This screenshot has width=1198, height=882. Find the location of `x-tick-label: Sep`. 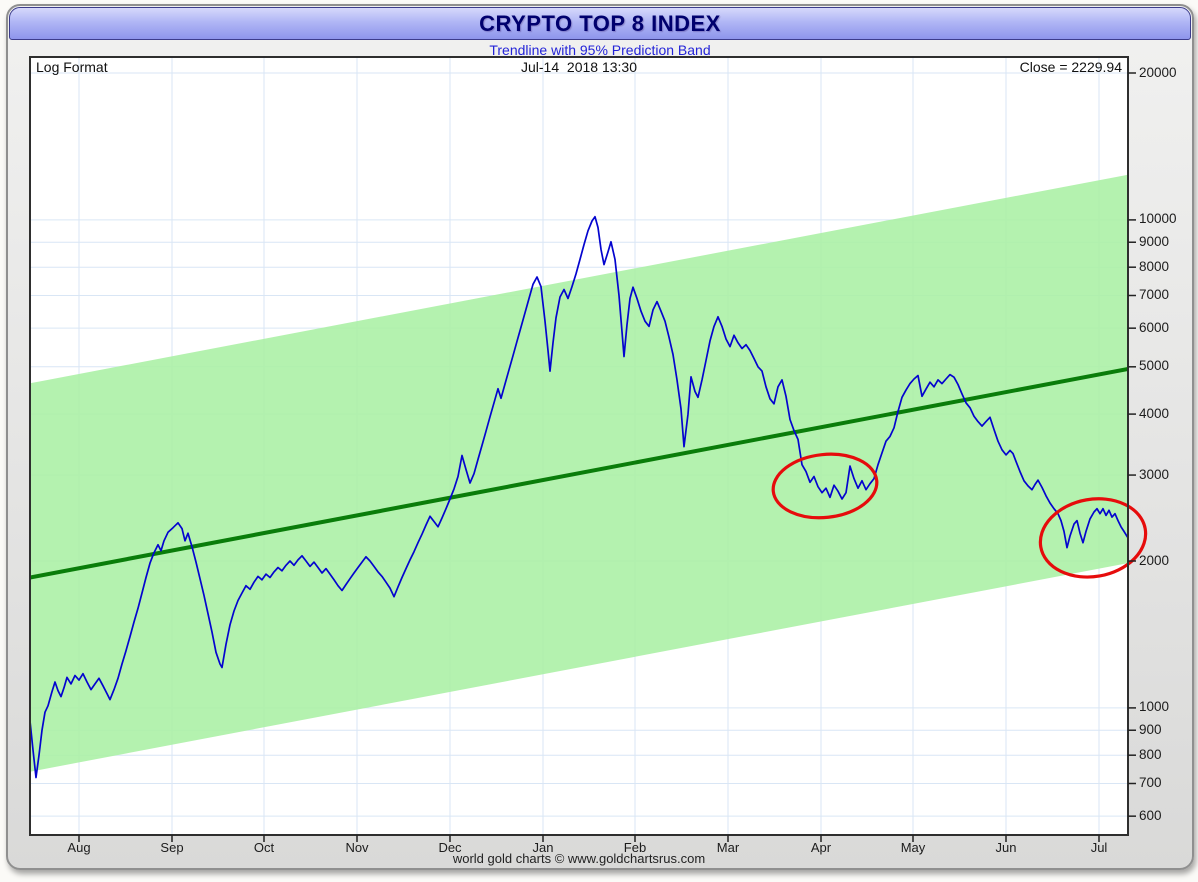

x-tick-label: Sep is located at coordinates (172, 847).